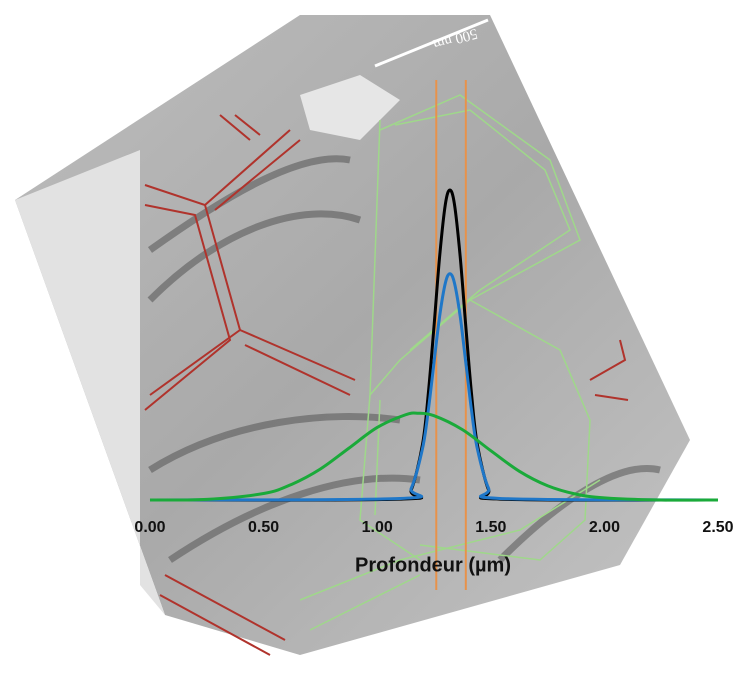  Describe the element at coordinates (263, 527) in the screenshot. I see `x-tick-label: 0.50` at that location.